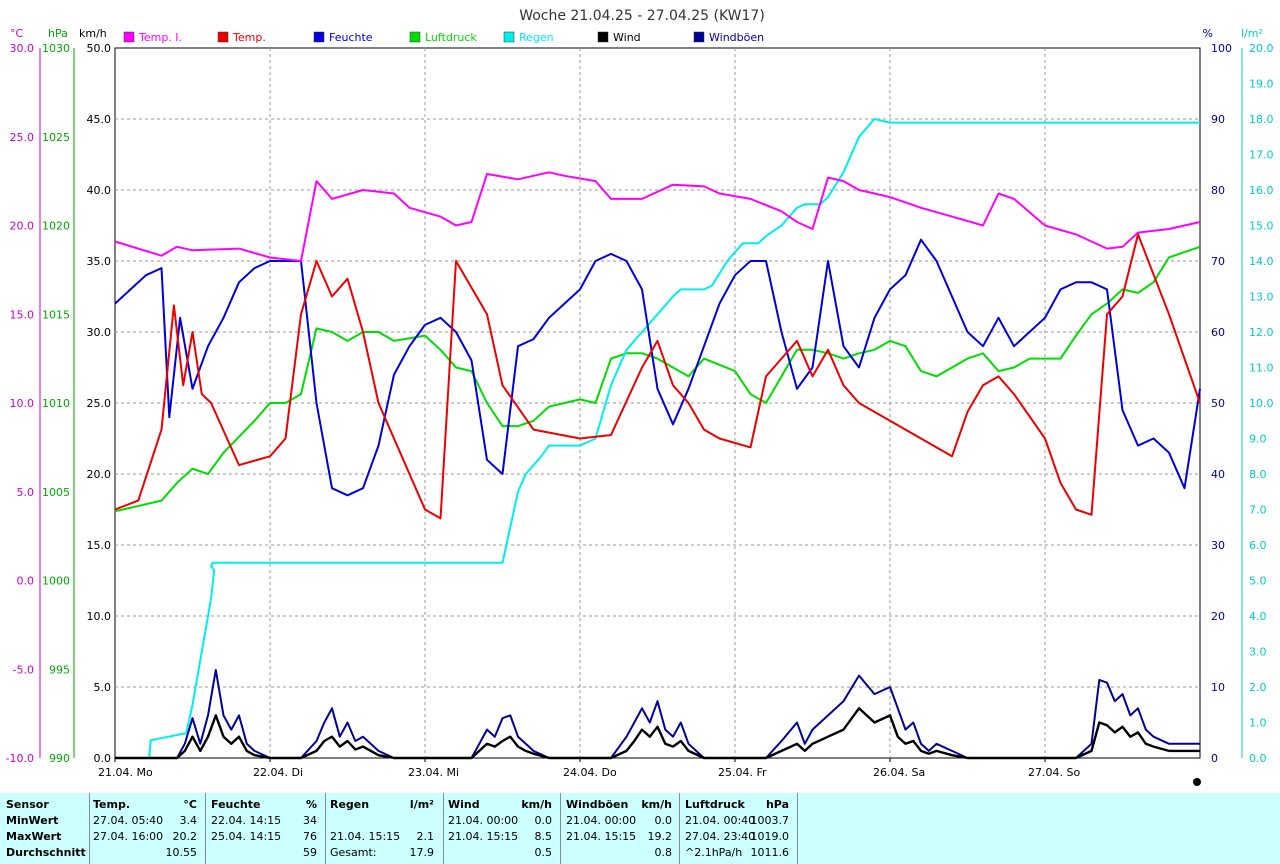 Image resolution: width=1280 pixels, height=864 pixels. Describe the element at coordinates (278, 772) in the screenshot. I see `x-tick-label: 22.04. Di` at that location.